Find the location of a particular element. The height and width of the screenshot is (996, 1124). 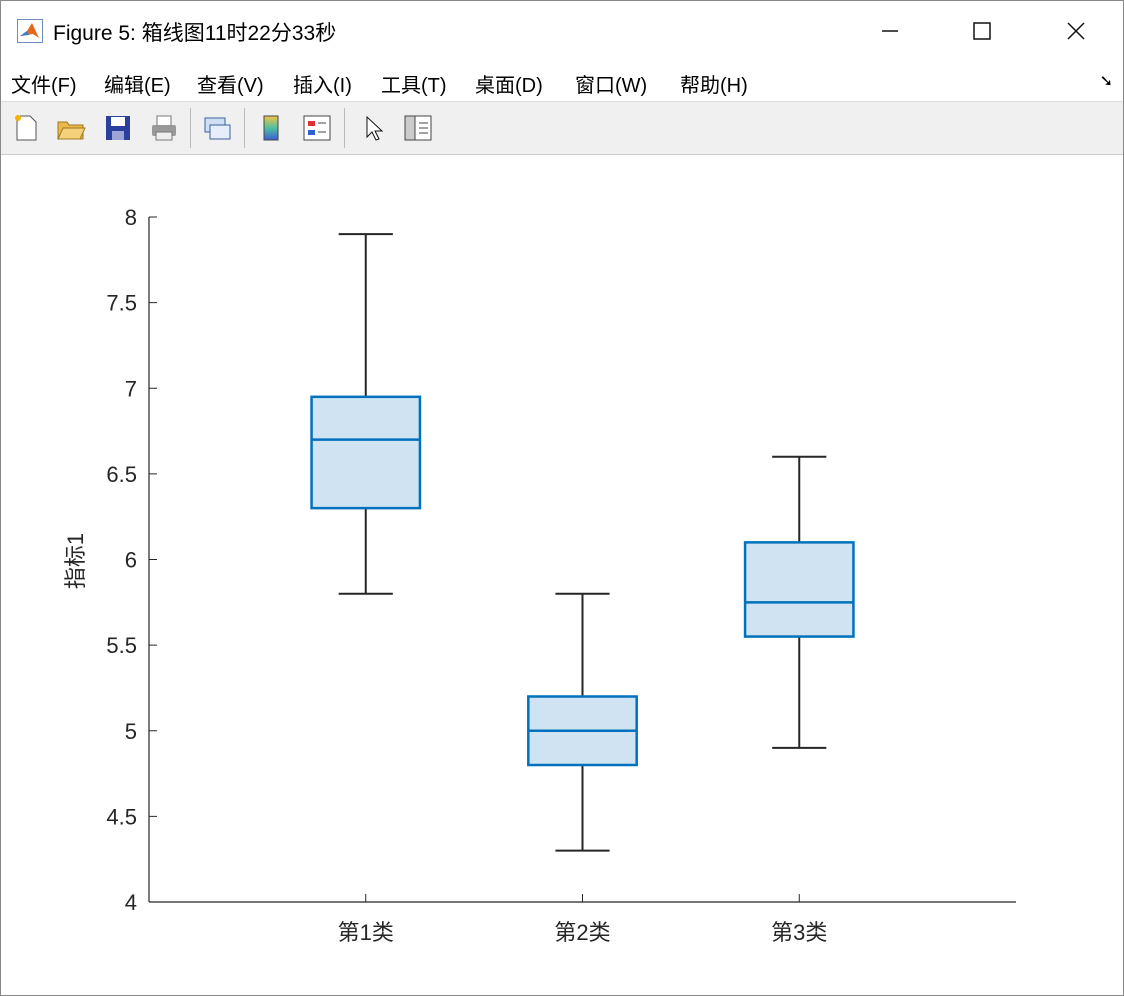

y-tick-label: 6.5 is located at coordinates (121, 474).